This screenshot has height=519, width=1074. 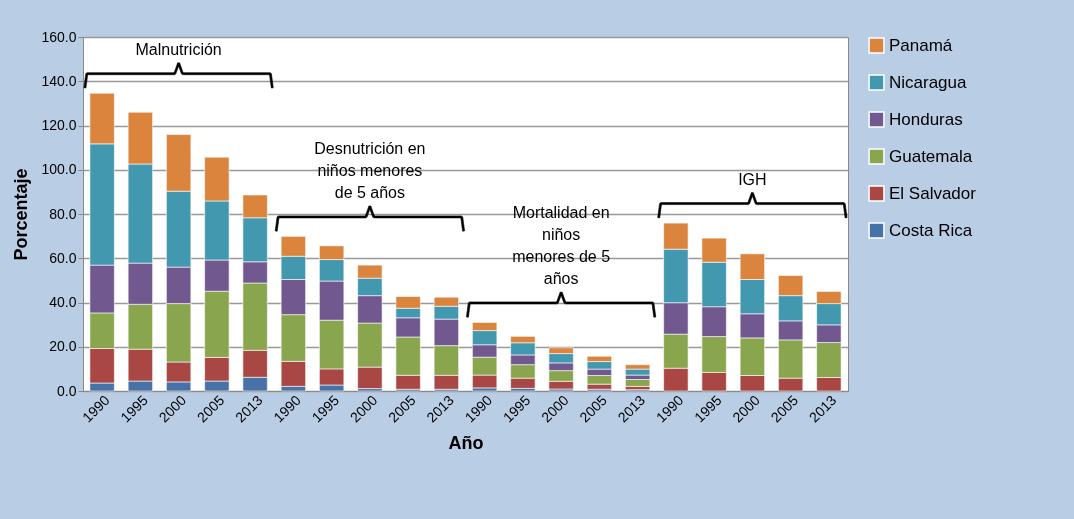 What do you see at coordinates (921, 45) in the screenshot?
I see `legend-label: Panamá` at bounding box center [921, 45].